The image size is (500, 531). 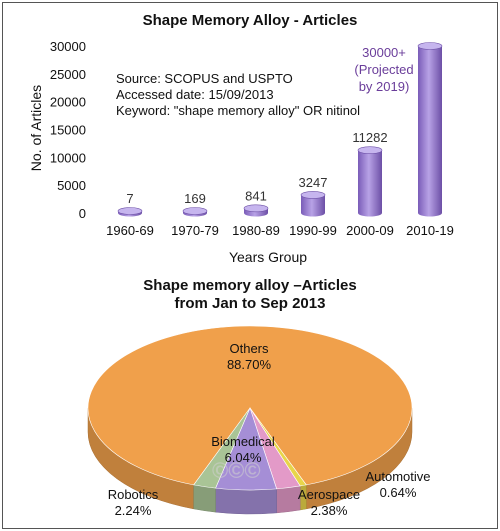 I want to click on x-axis-label: Years Group, so click(x=268, y=257).